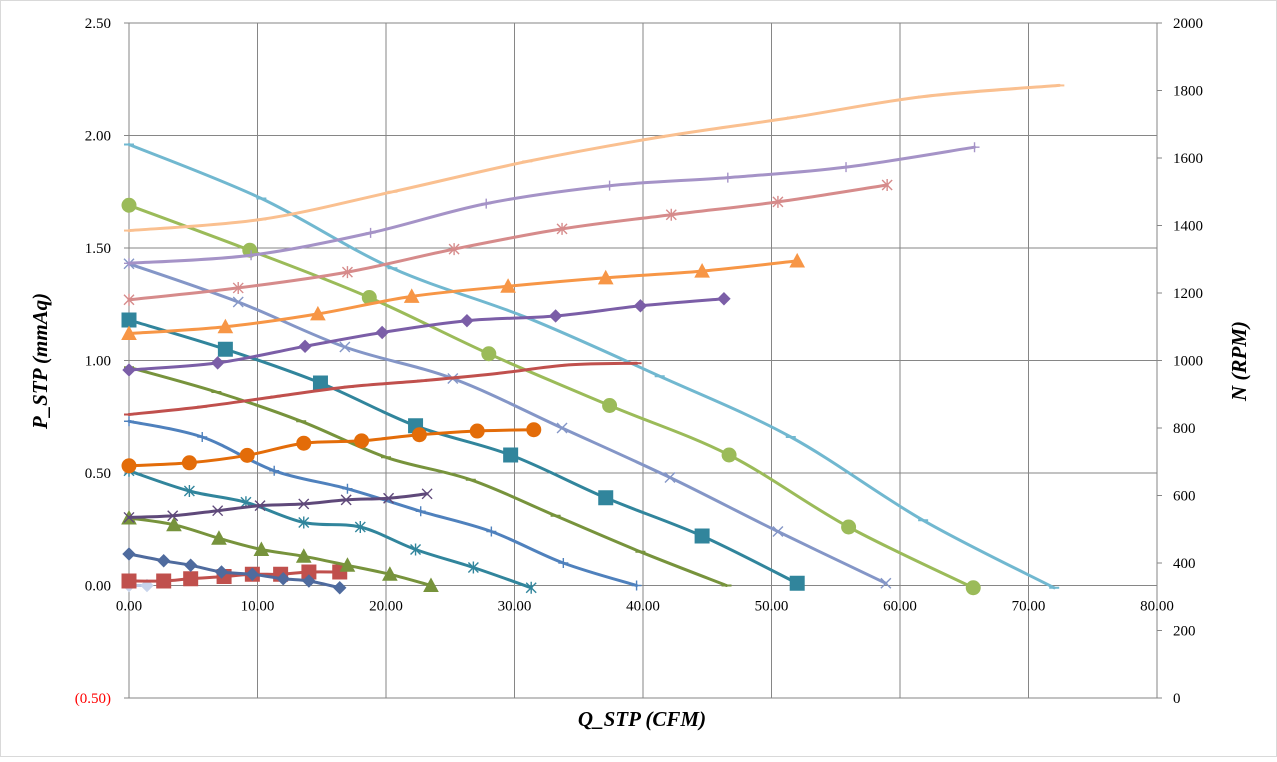 This screenshot has width=1277, height=762. What do you see at coordinates (98, 137) in the screenshot?
I see `y-tick-label: 2.00` at bounding box center [98, 137].